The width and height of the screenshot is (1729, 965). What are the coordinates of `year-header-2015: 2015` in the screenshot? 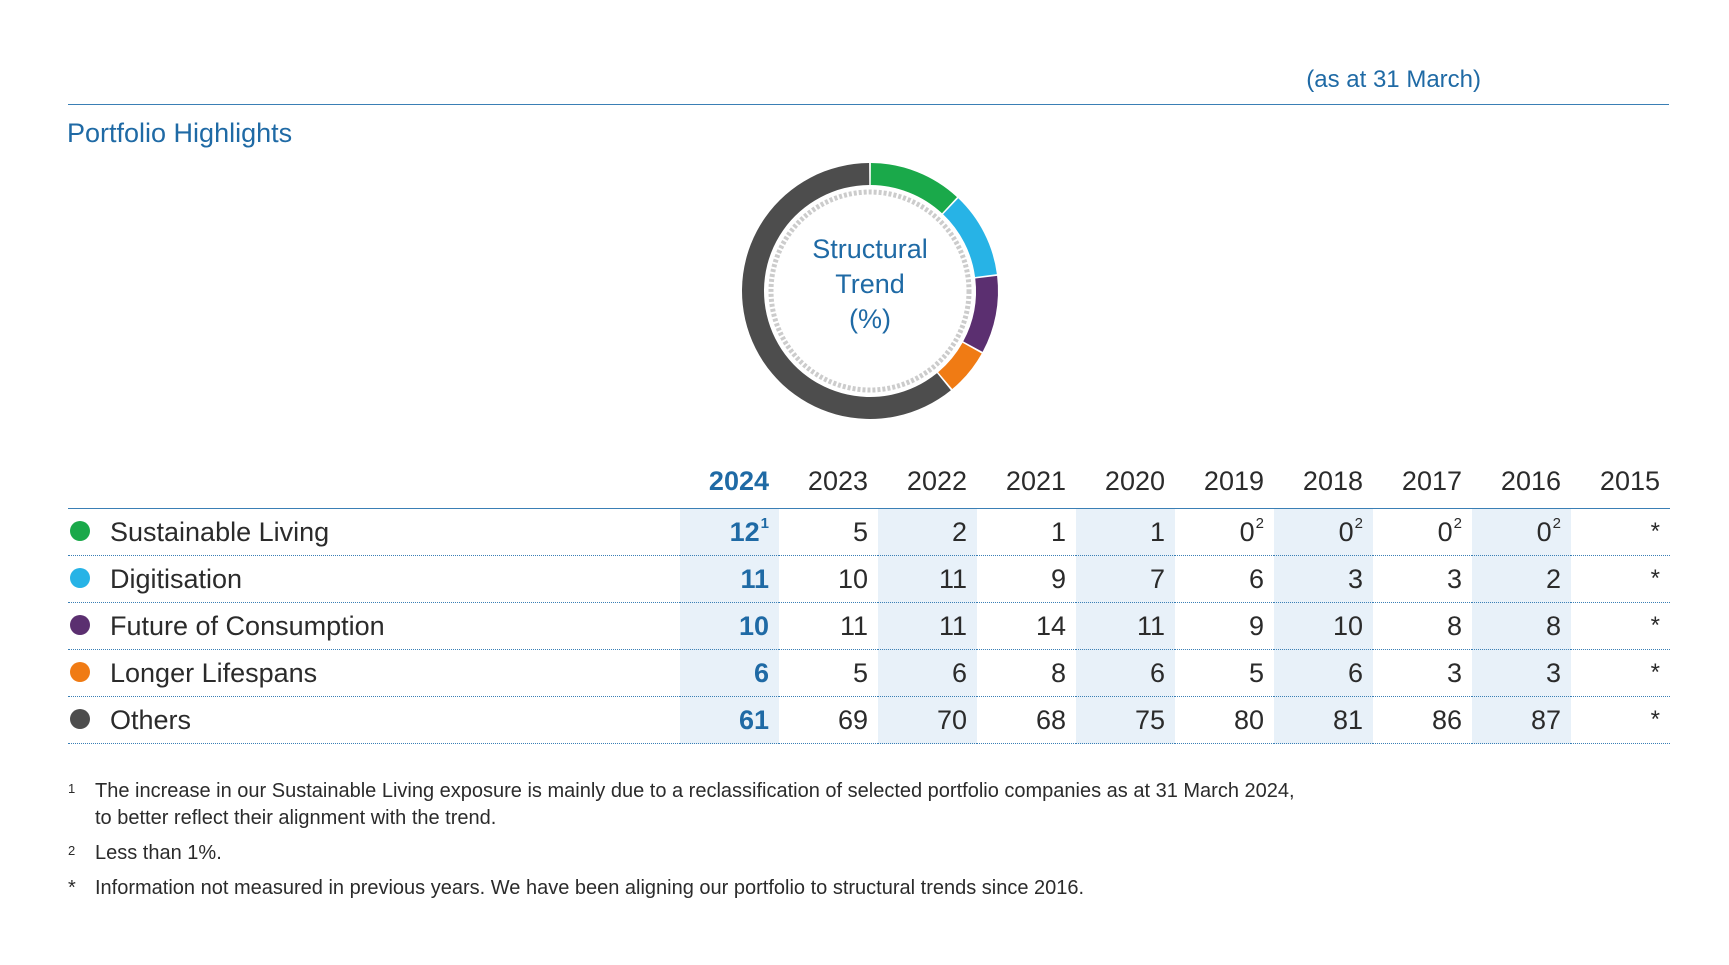 It's located at (1620, 482).